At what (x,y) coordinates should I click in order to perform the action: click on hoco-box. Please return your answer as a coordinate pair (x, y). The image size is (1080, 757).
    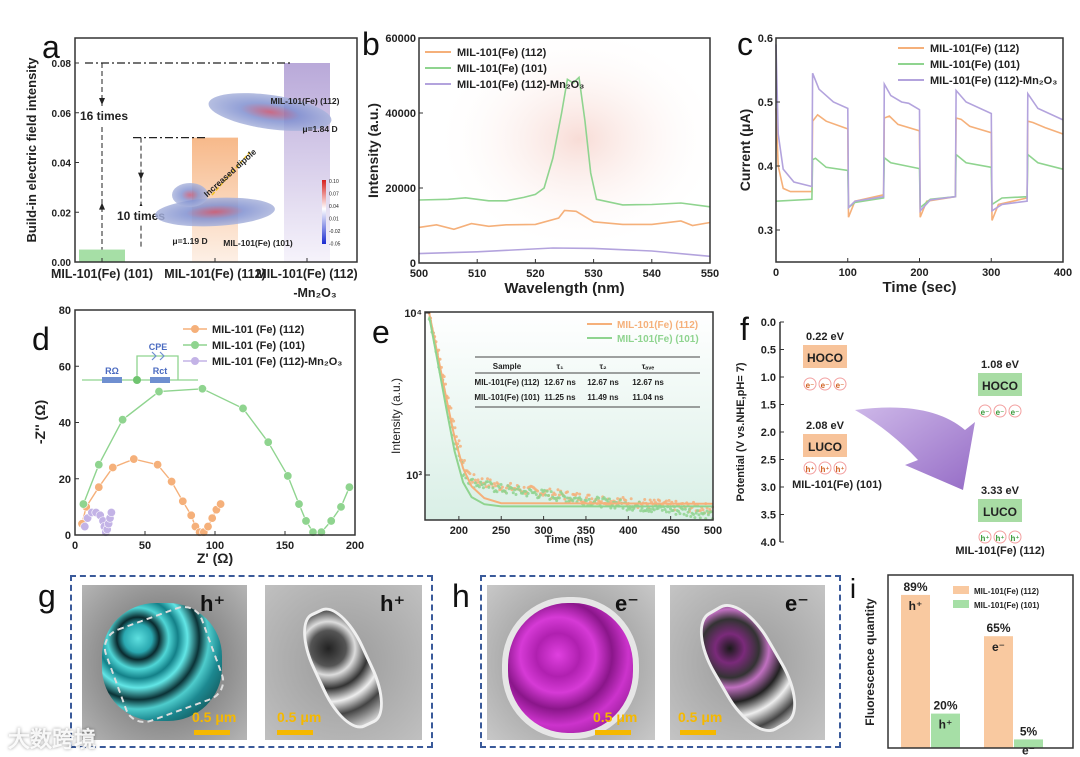
    Looking at the image, I should click on (825, 356).